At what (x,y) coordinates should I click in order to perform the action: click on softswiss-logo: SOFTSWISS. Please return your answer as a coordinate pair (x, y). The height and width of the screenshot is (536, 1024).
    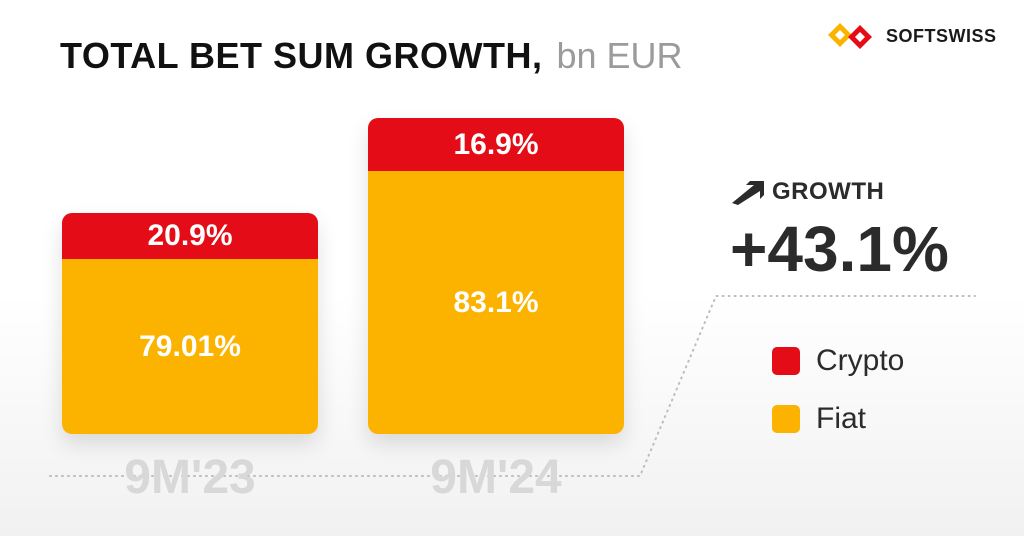
    Looking at the image, I should click on (911, 36).